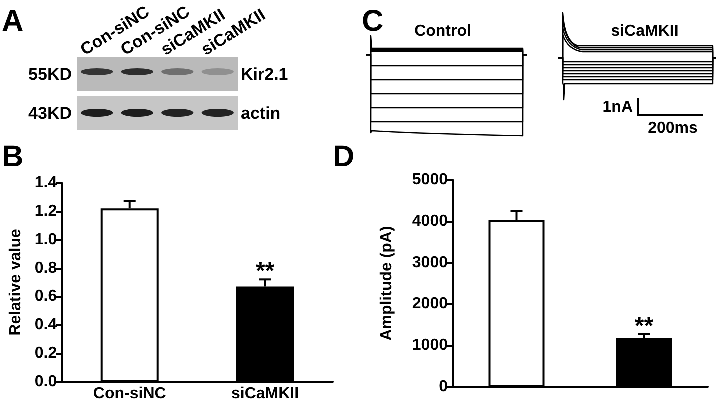 The height and width of the screenshot is (404, 721). I want to click on y-tick-label: 0, so click(443, 387).